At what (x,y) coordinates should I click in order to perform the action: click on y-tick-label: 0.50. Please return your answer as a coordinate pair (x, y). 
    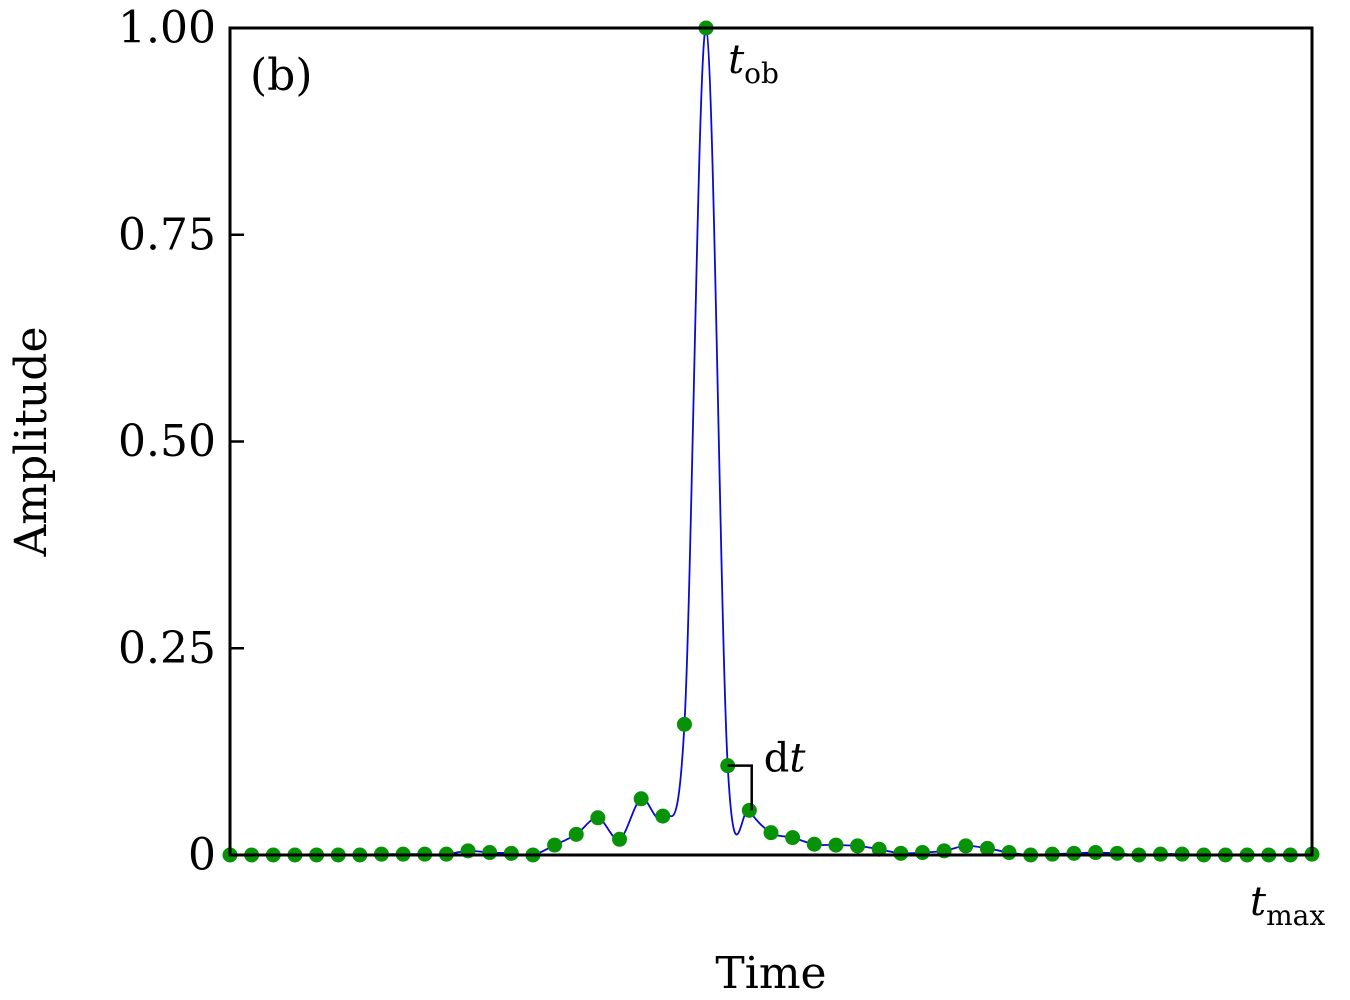
    Looking at the image, I should click on (167, 441).